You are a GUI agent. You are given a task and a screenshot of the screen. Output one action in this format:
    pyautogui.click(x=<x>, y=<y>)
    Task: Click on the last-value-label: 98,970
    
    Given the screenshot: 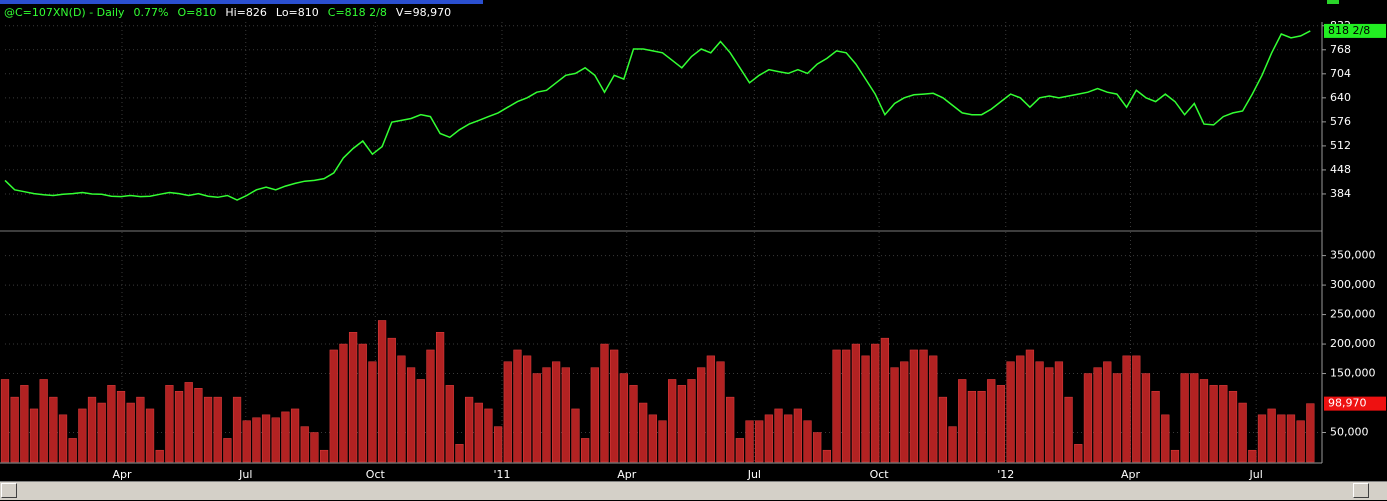 What is the action you would take?
    pyautogui.click(x=1347, y=403)
    